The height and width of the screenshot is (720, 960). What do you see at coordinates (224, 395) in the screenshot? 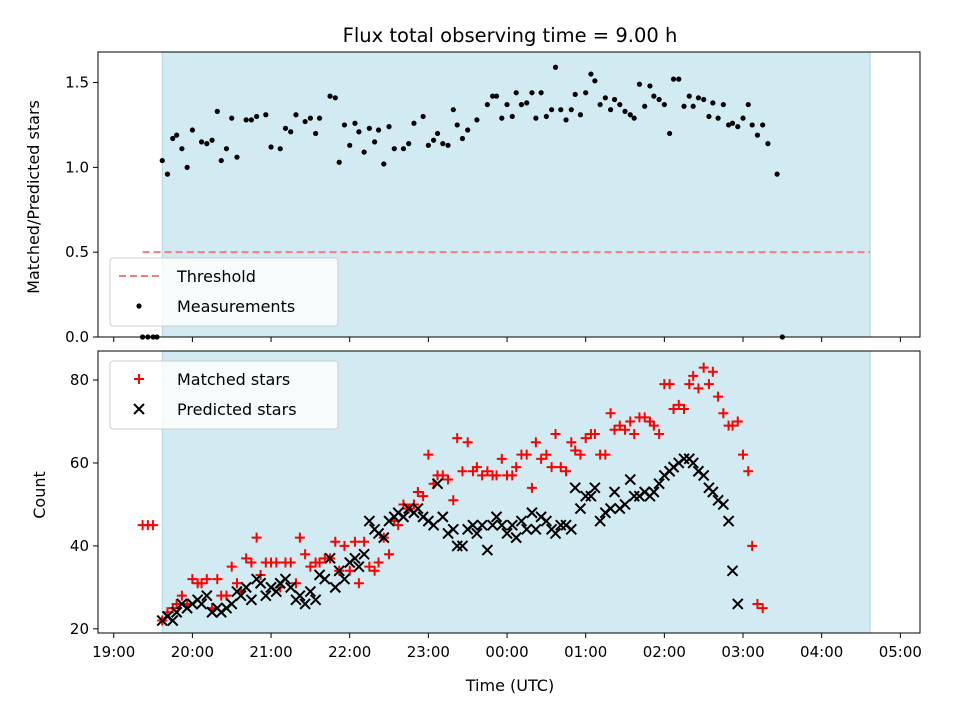
I see `legend-box` at bounding box center [224, 395].